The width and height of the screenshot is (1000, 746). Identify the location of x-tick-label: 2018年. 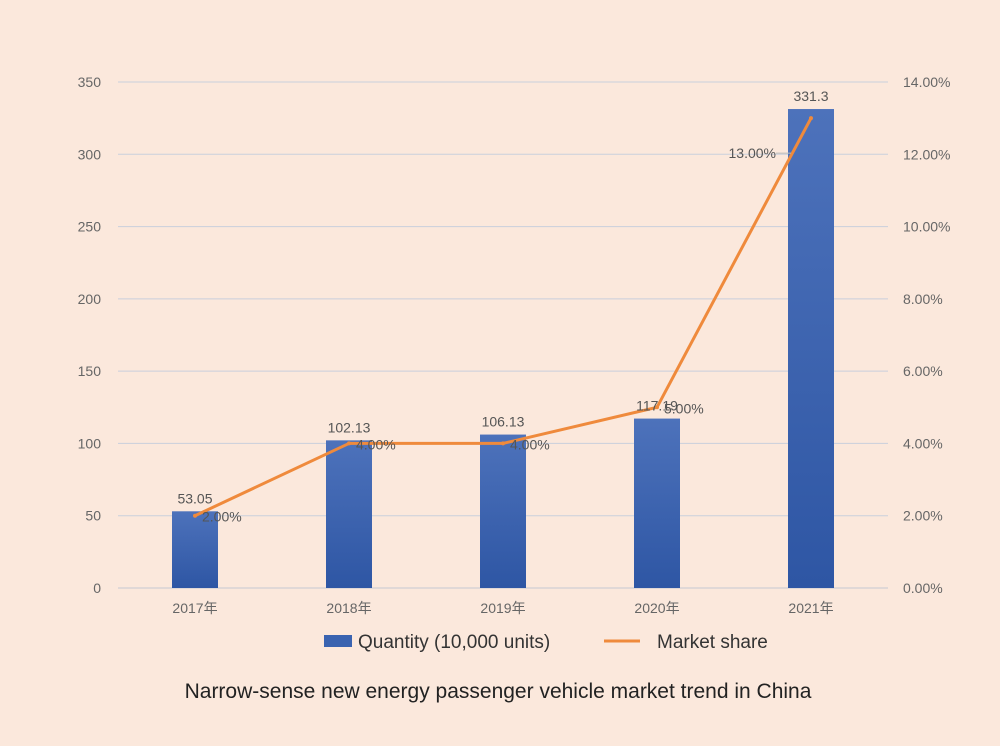
(348, 608).